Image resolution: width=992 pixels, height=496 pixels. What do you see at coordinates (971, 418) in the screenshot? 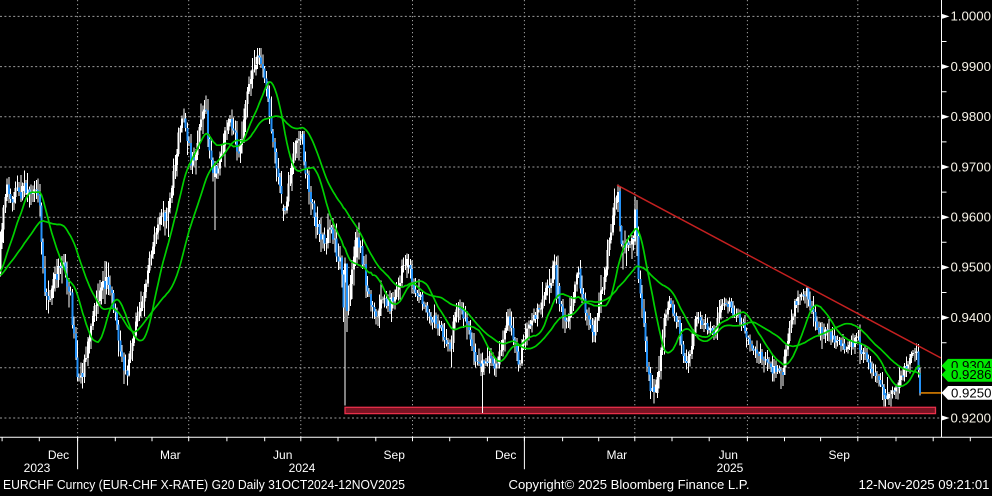
I see `svg-text: 0.9200` at bounding box center [971, 418].